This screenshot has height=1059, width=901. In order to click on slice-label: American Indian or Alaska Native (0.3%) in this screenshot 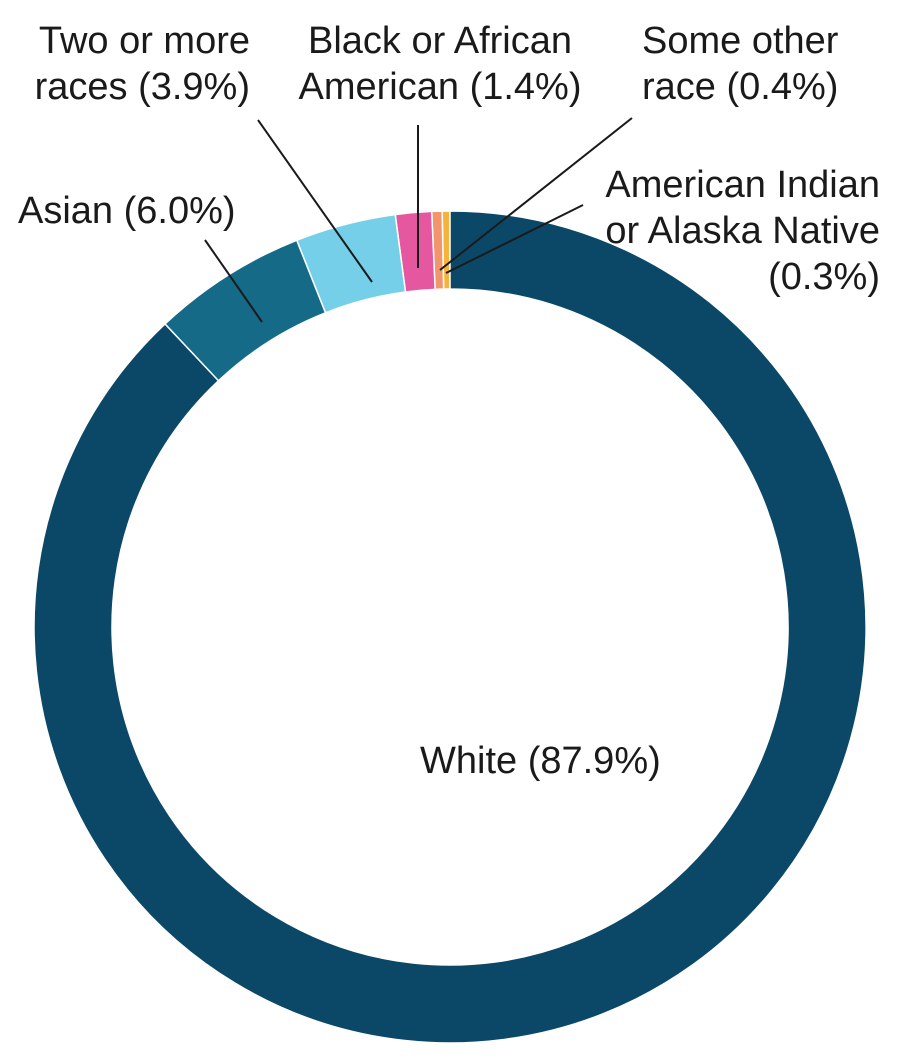, I will do `click(740, 231)`.